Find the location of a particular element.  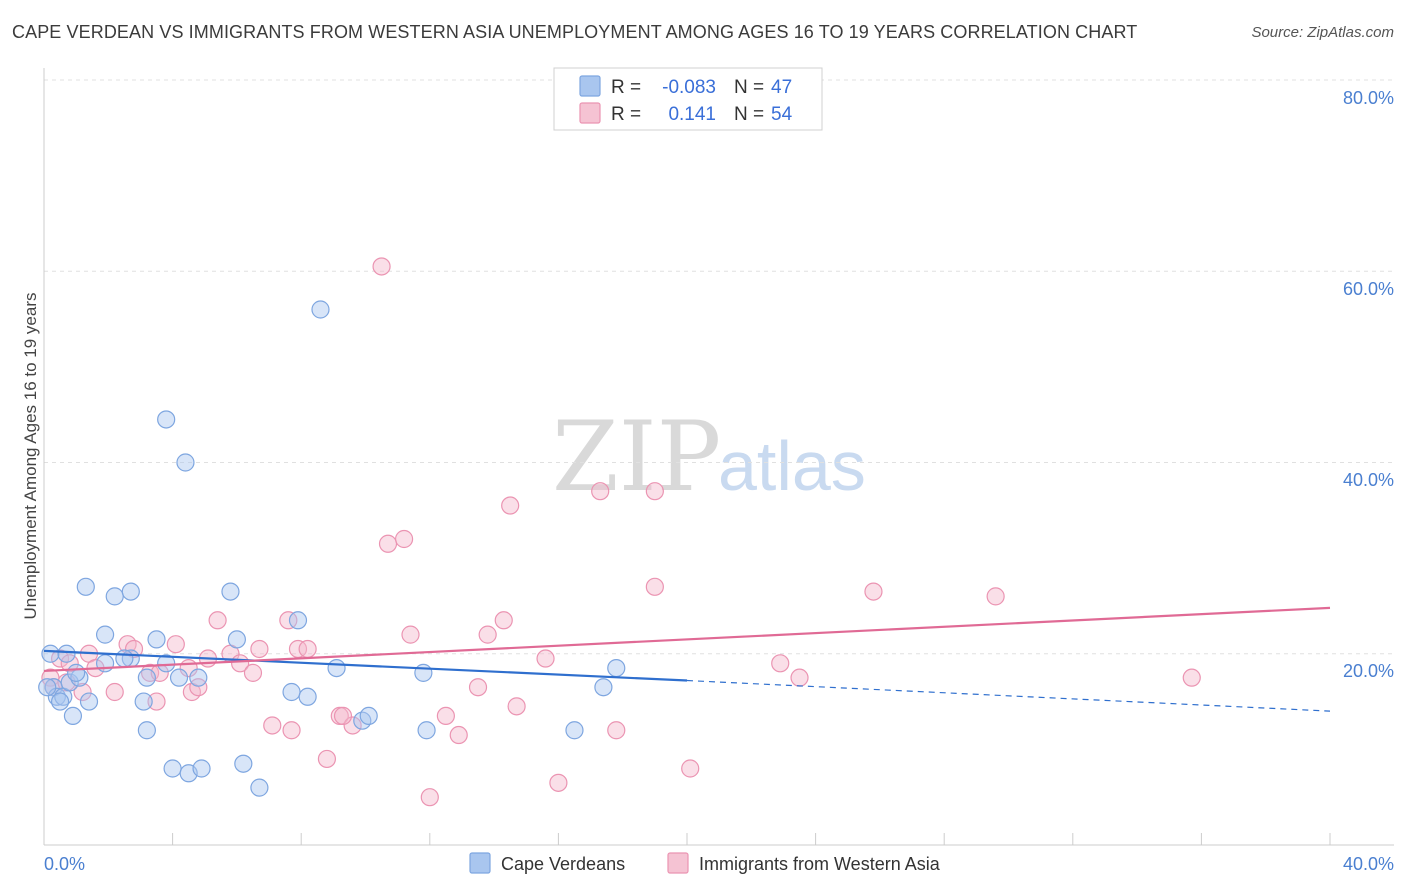

watermark-atlas: atlas is located at coordinates (792, 466).